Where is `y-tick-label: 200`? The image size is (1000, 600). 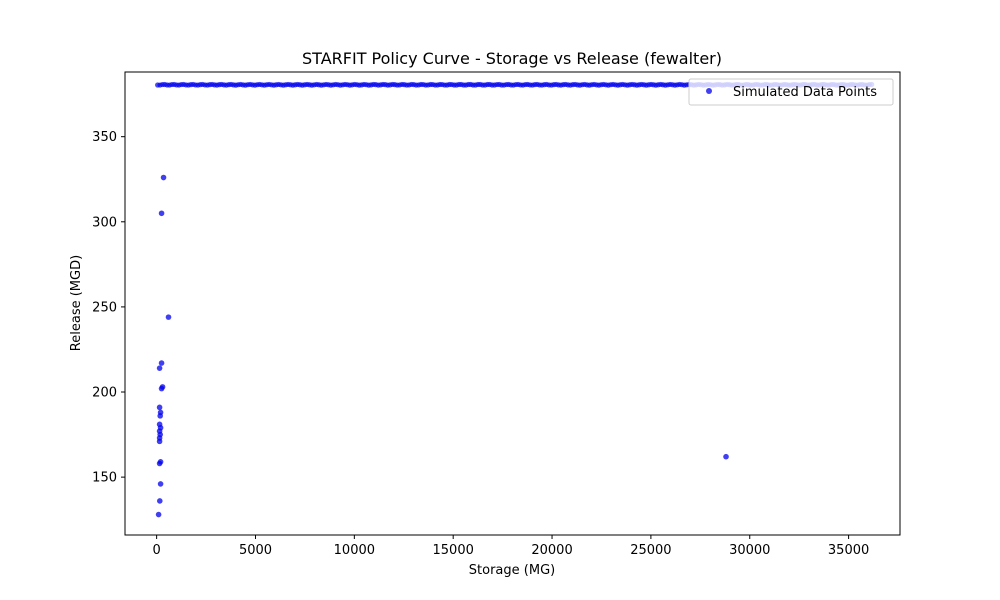
y-tick-label: 200 is located at coordinates (104, 393).